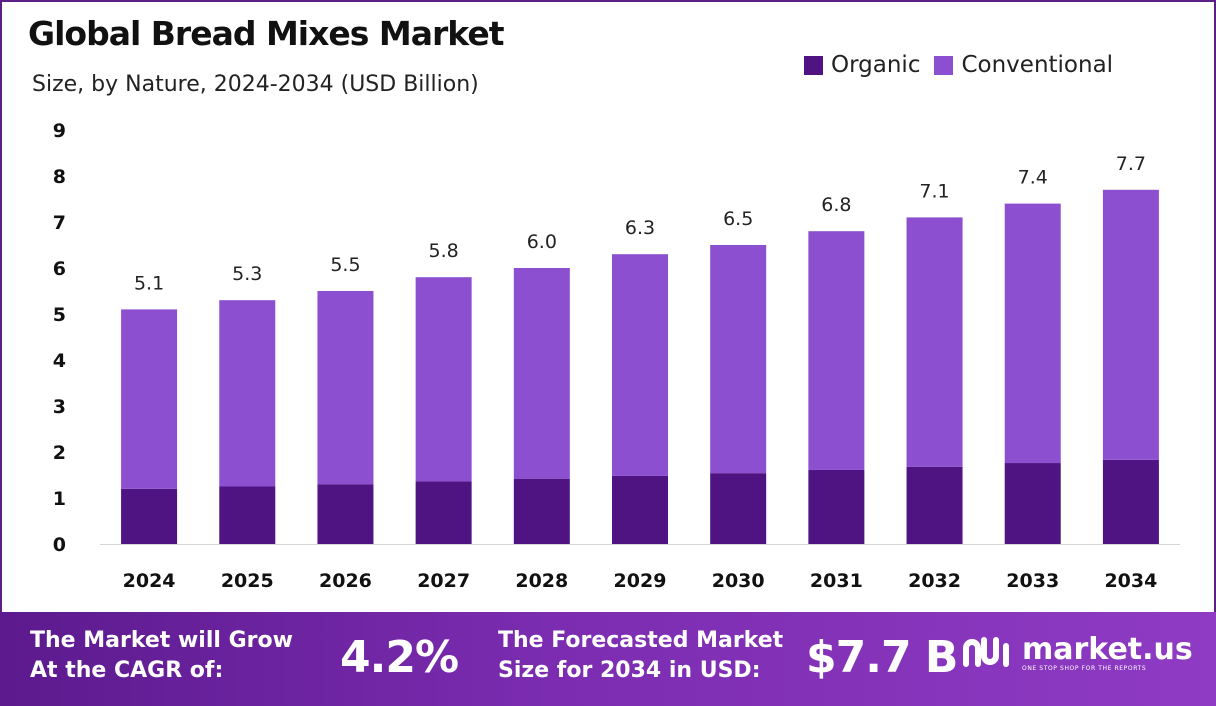  What do you see at coordinates (542, 242) in the screenshot?
I see `bar-total-label: 6.0` at bounding box center [542, 242].